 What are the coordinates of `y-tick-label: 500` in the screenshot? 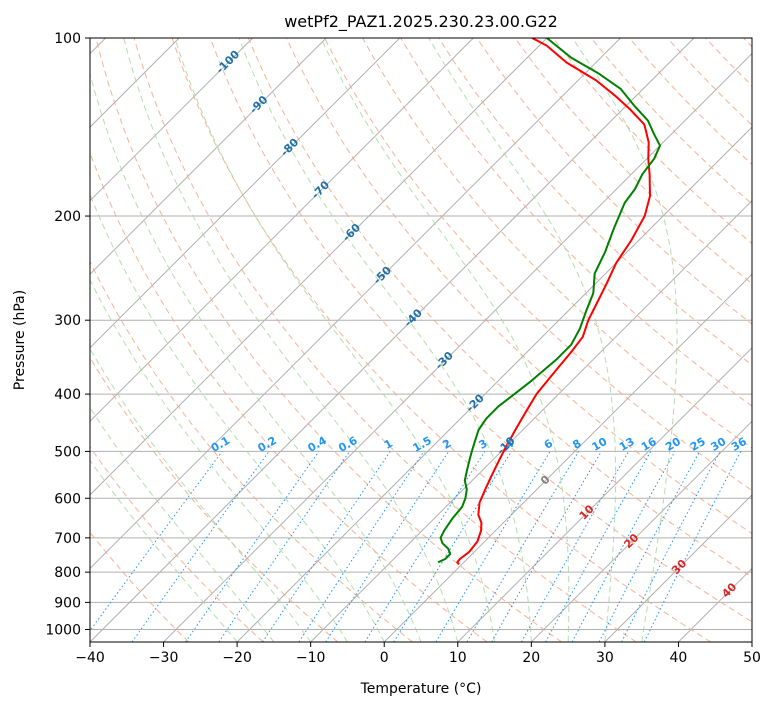 It's located at (67, 452).